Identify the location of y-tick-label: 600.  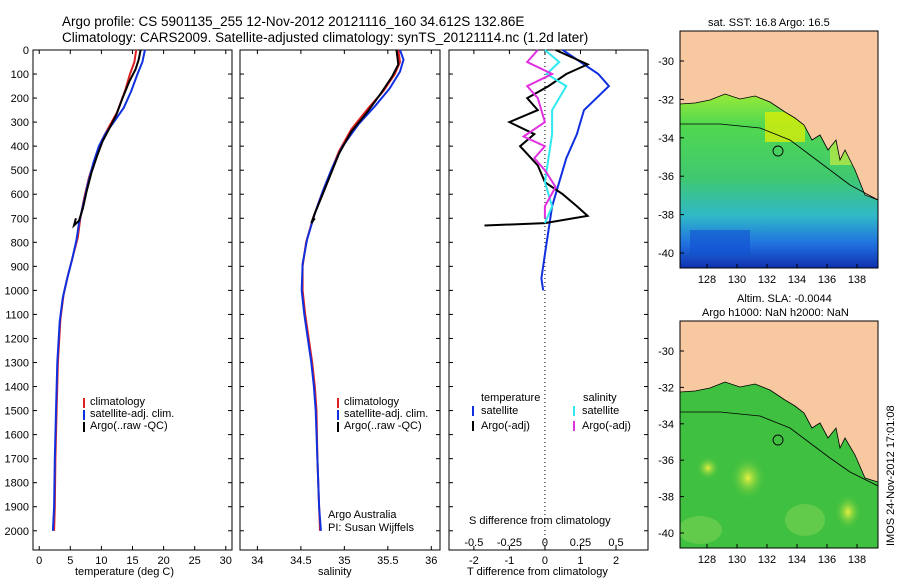
(20, 195).